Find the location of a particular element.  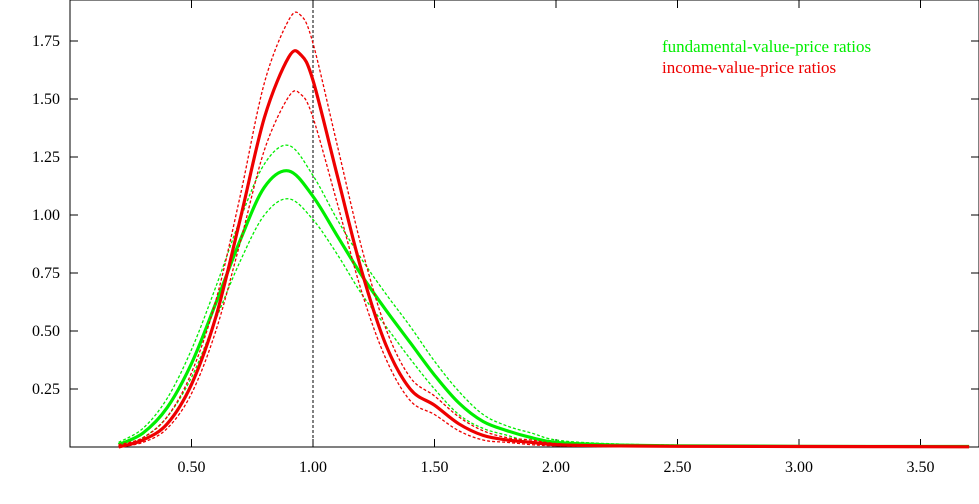

x-tick-label: 3.00 is located at coordinates (799, 467).